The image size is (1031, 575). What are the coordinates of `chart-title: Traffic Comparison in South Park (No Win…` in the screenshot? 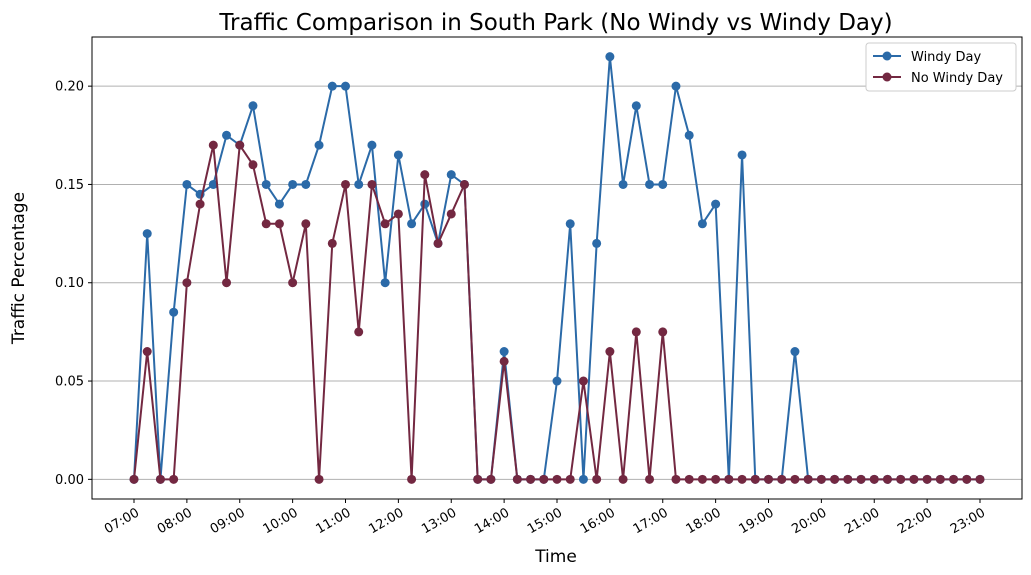 It's located at (555, 23).